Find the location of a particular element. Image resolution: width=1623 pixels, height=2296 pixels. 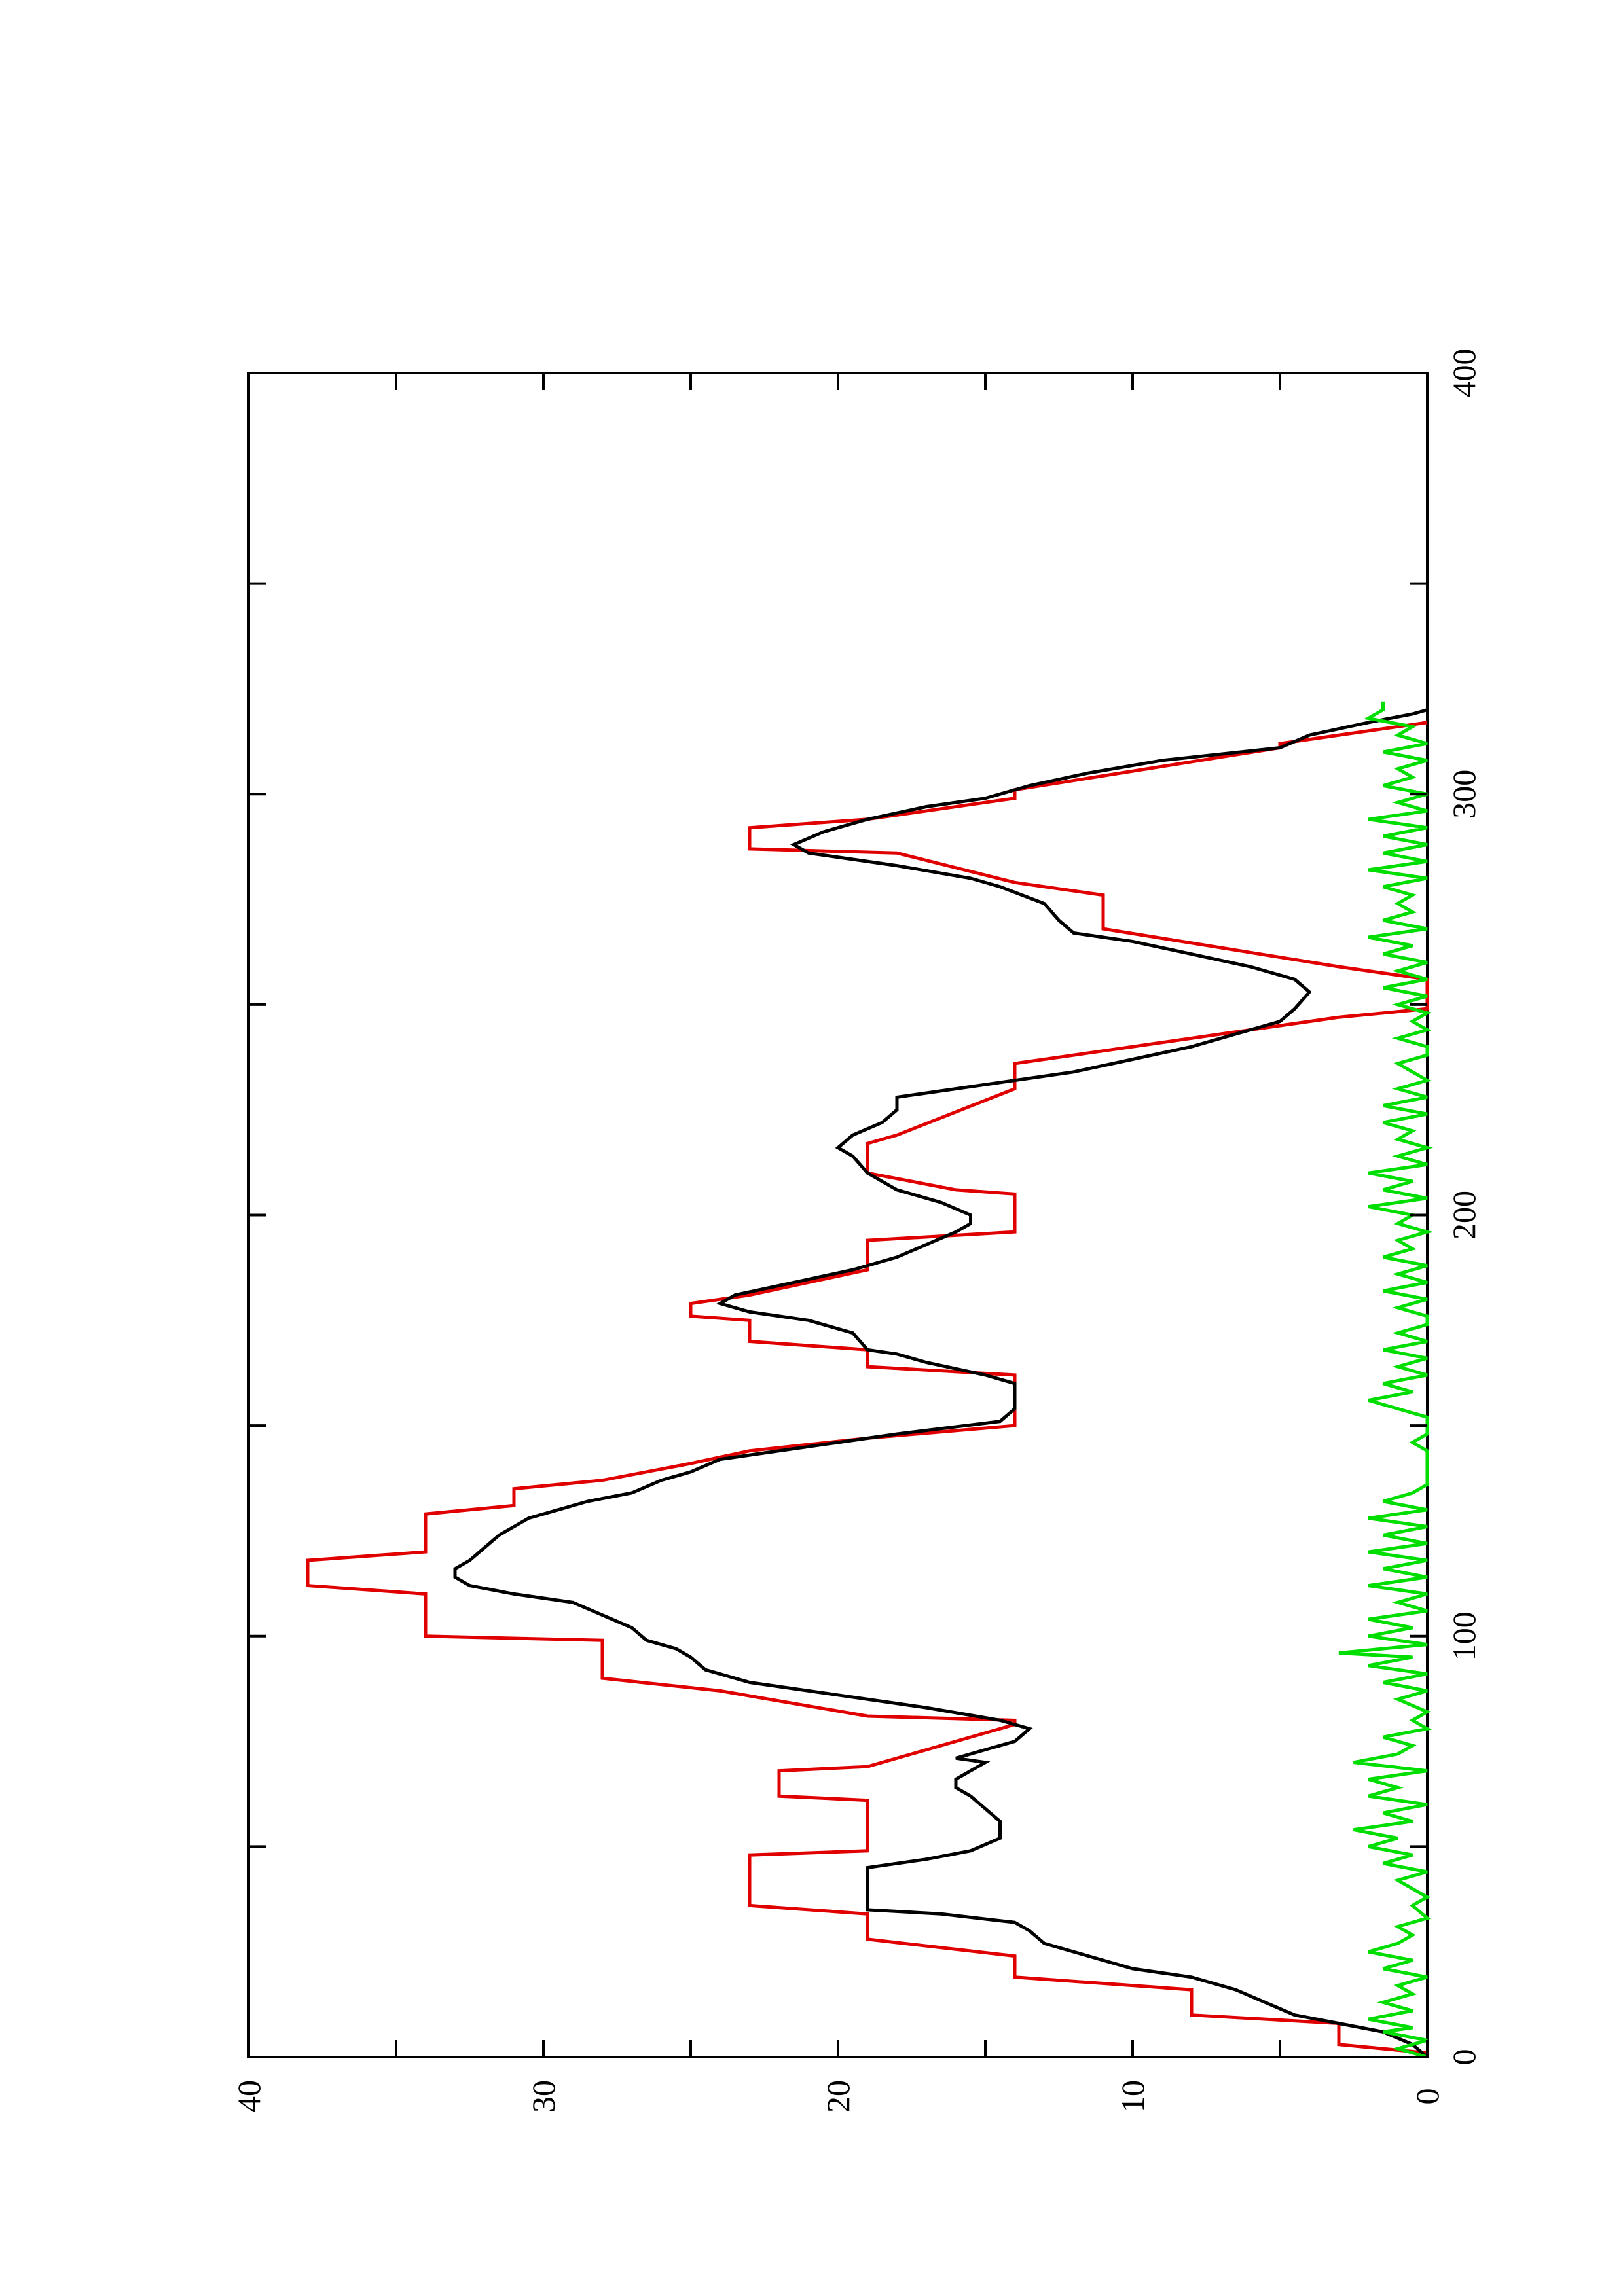

y-tick-label: 20 is located at coordinates (838, 2096).